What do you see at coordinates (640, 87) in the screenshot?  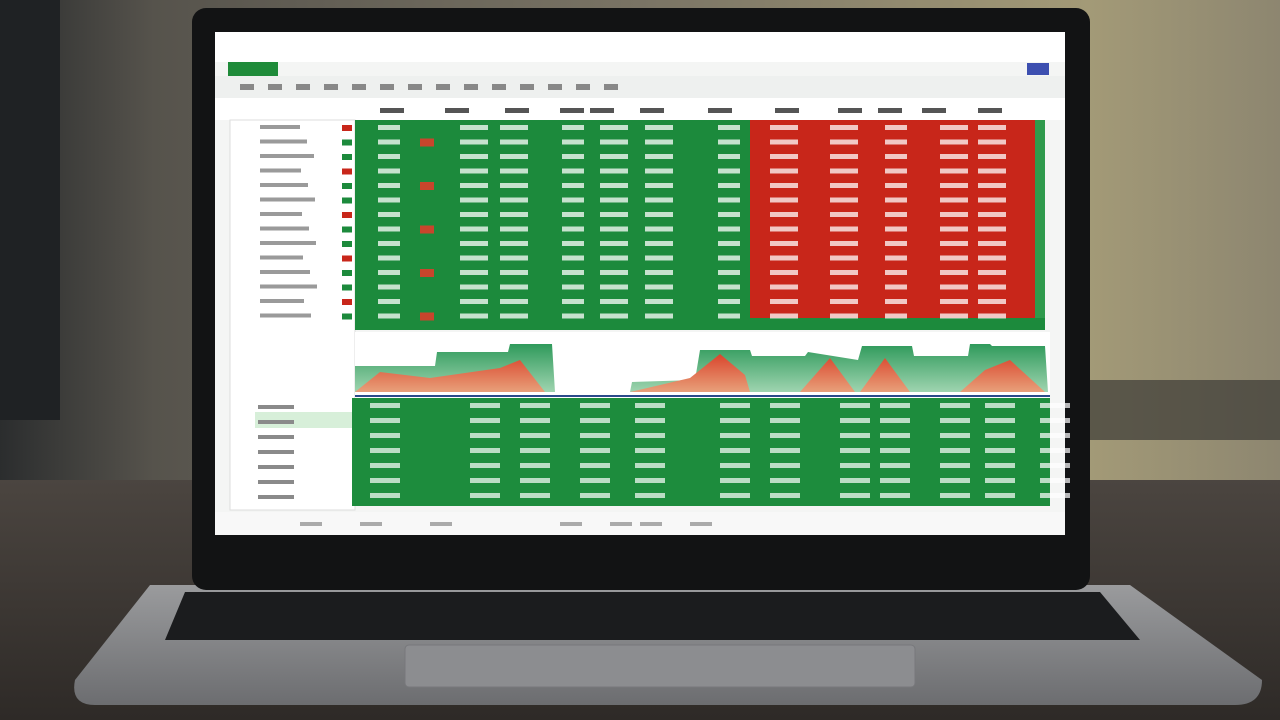 I see `toolbar` at bounding box center [640, 87].